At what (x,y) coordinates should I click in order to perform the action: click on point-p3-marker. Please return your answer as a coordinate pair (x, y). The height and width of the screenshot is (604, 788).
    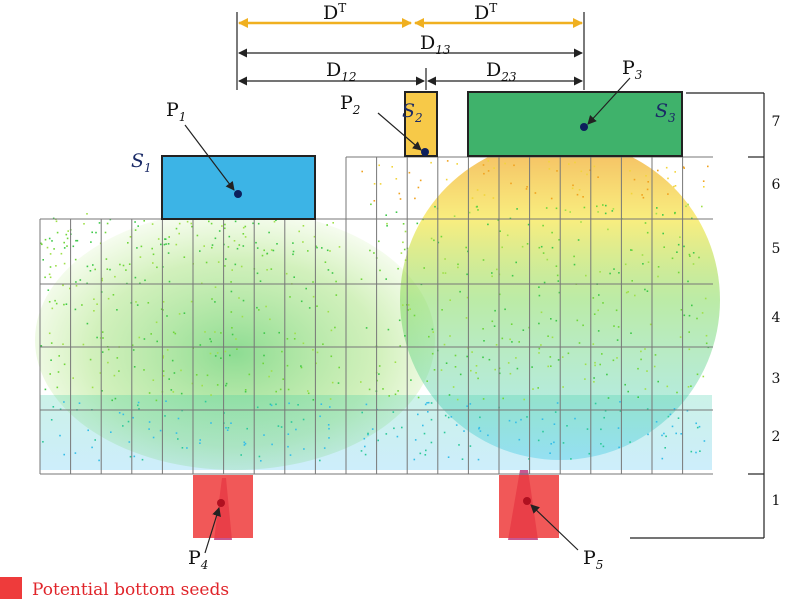
    Looking at the image, I should click on (584, 127).